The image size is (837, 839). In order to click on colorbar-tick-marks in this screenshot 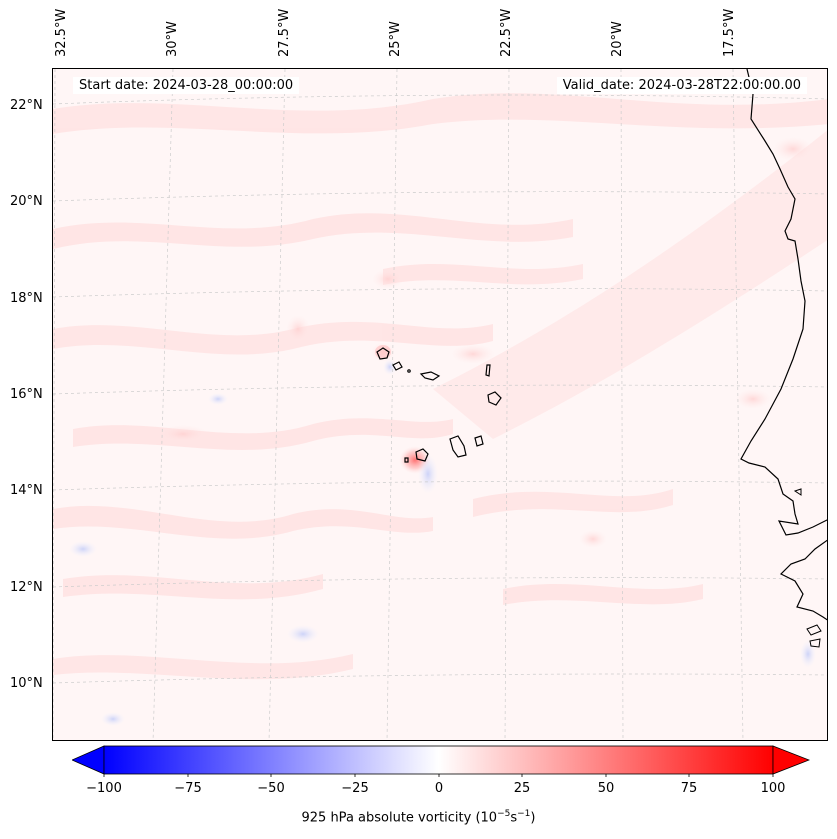, I will do `click(438, 775)`.